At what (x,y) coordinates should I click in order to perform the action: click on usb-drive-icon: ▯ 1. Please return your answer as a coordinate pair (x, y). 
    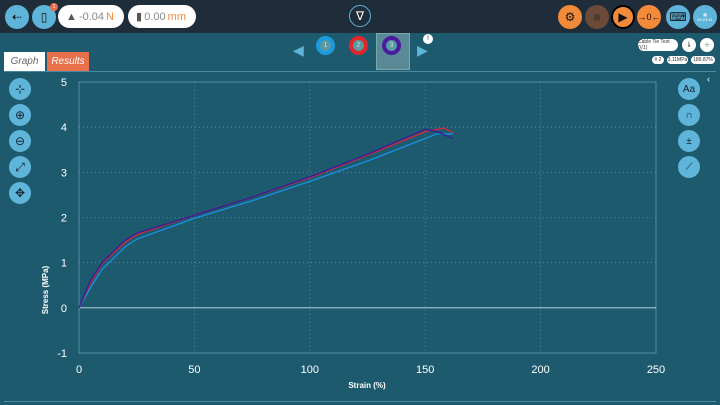
    Looking at the image, I should click on (45, 16).